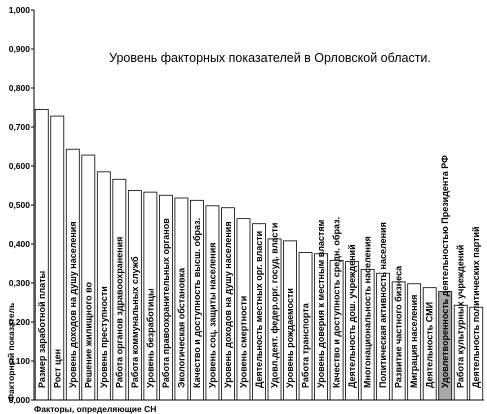 This screenshot has height=414, width=487. I want to click on category-label: Работа культурных учреждений, so click(461, 316).